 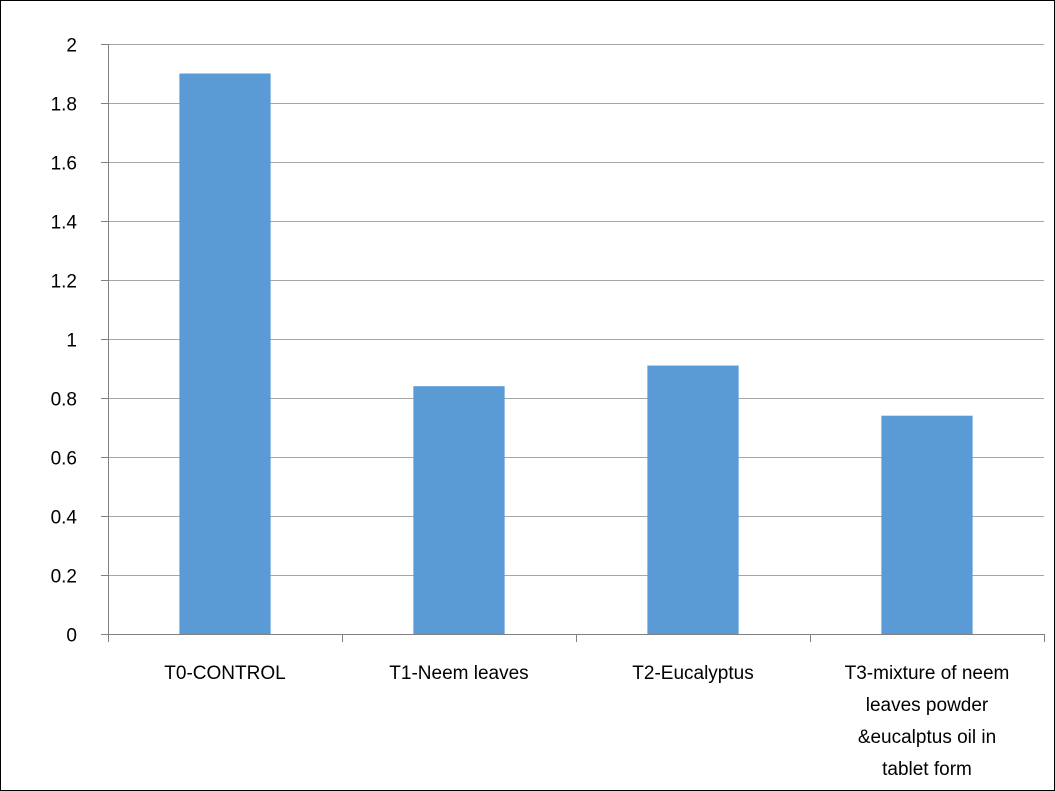 What do you see at coordinates (71, 341) in the screenshot?
I see `ytick-label-5: 1` at bounding box center [71, 341].